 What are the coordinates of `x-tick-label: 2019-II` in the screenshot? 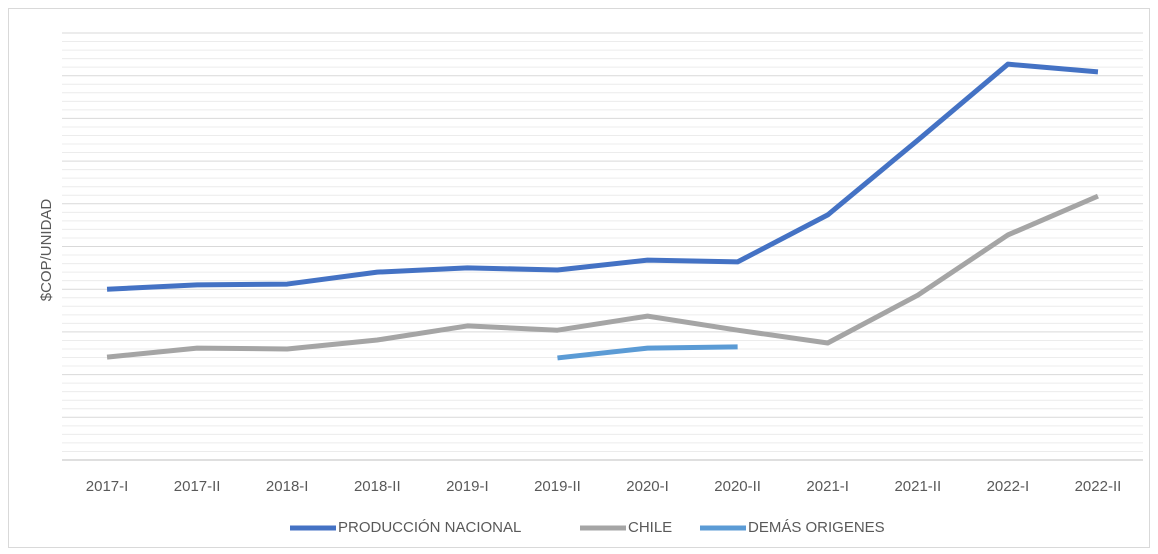 It's located at (557, 486).